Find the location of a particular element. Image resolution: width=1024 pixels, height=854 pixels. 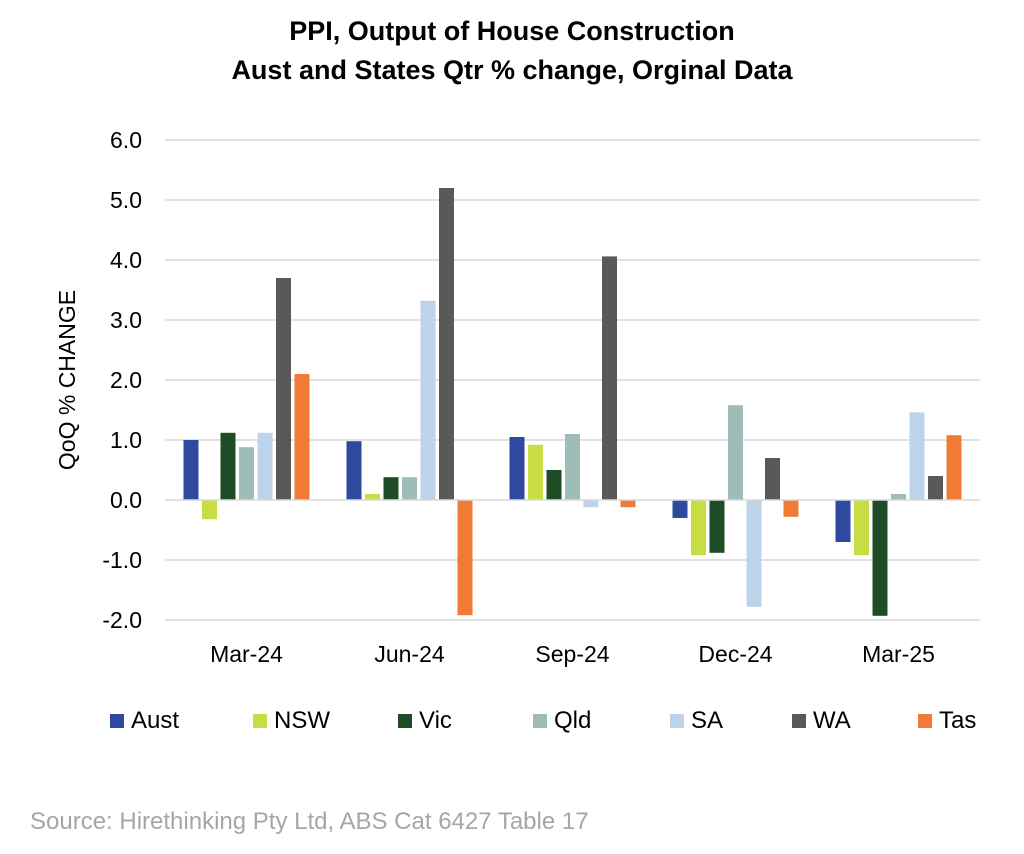

legend-item-vic: Vic is located at coordinates (425, 721).